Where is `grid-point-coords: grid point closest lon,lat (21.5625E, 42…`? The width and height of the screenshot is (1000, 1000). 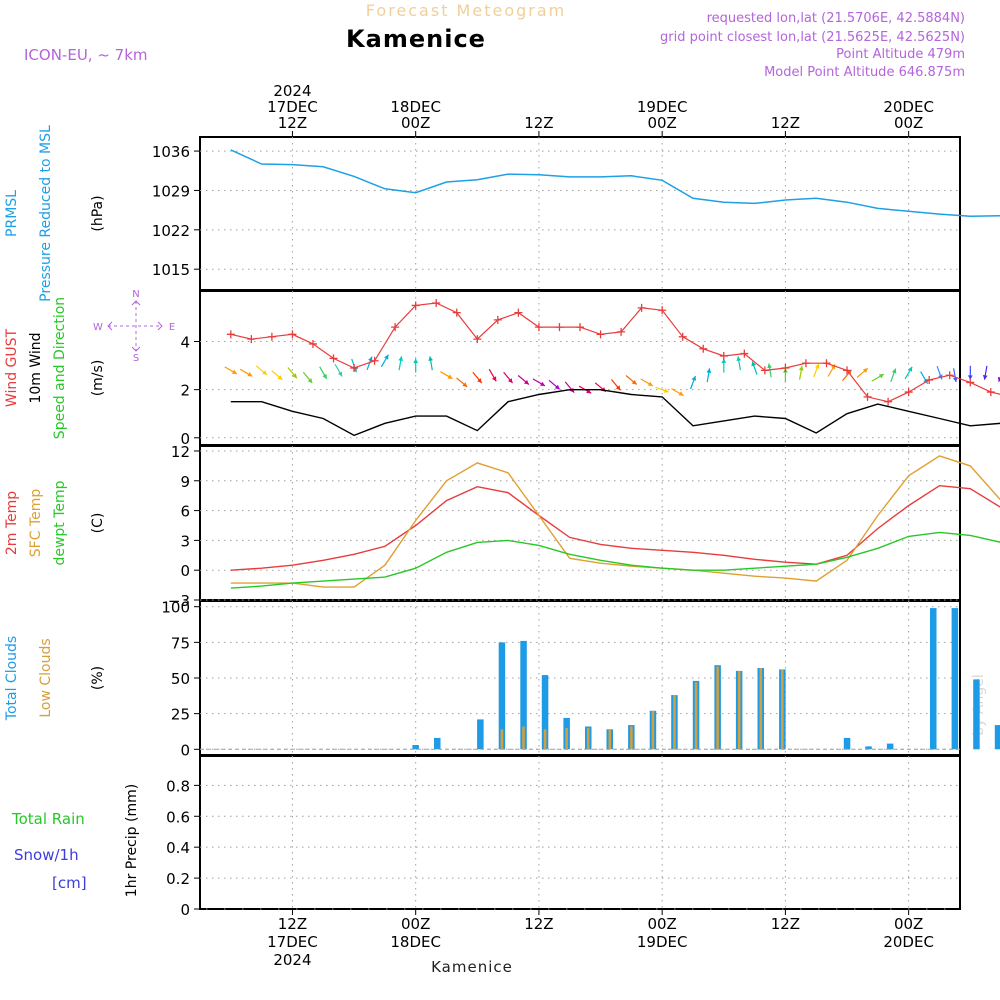
grid-point-coords: grid point closest lon,lat (21.5625E, 42… is located at coordinates (812, 37).